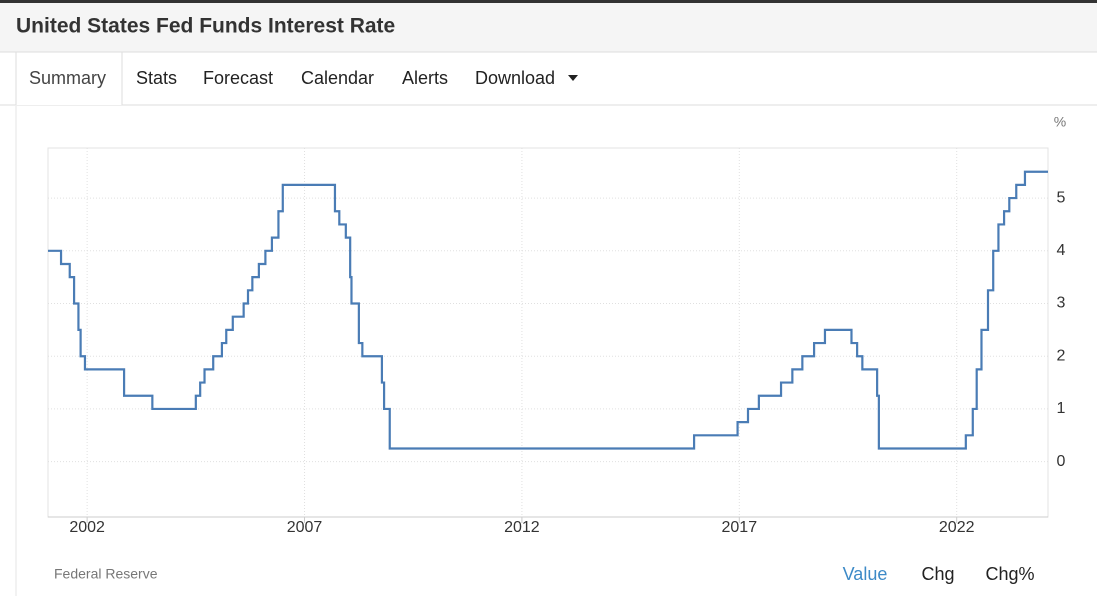 The height and width of the screenshot is (596, 1097). I want to click on x-tick-label: 2022, so click(957, 527).